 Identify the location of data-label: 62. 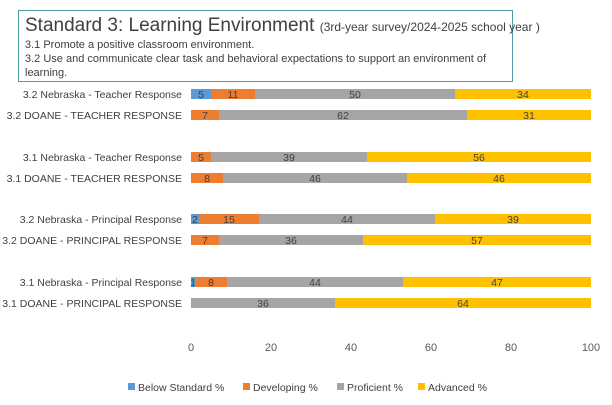
(343, 116).